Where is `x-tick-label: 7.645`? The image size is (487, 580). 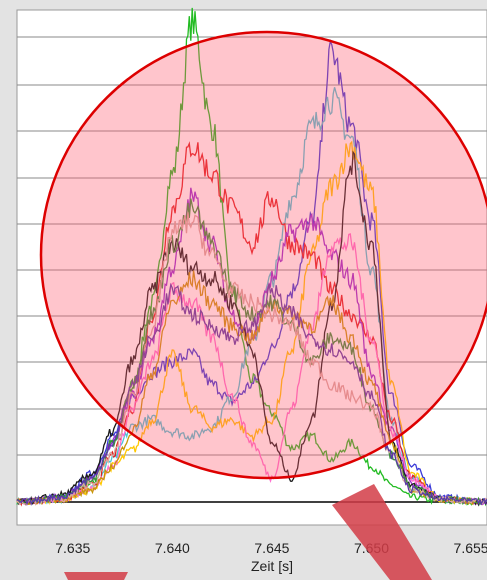 x-tick-label: 7.645 is located at coordinates (271, 548).